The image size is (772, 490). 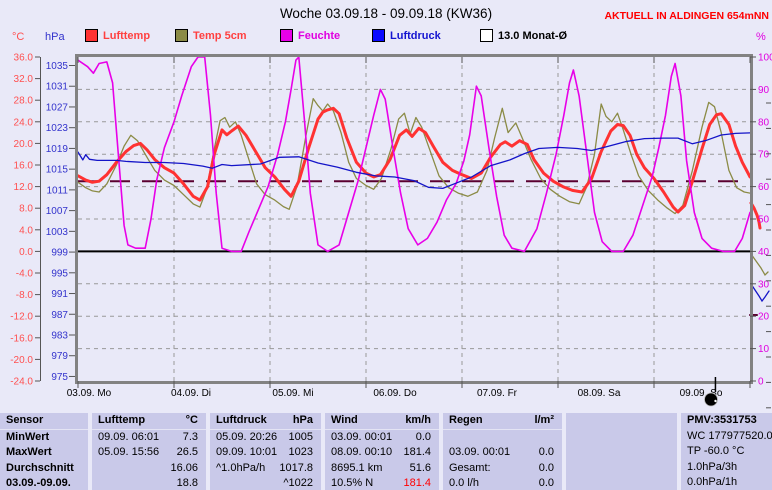 I want to click on svg-text: 10, so click(x=764, y=349).